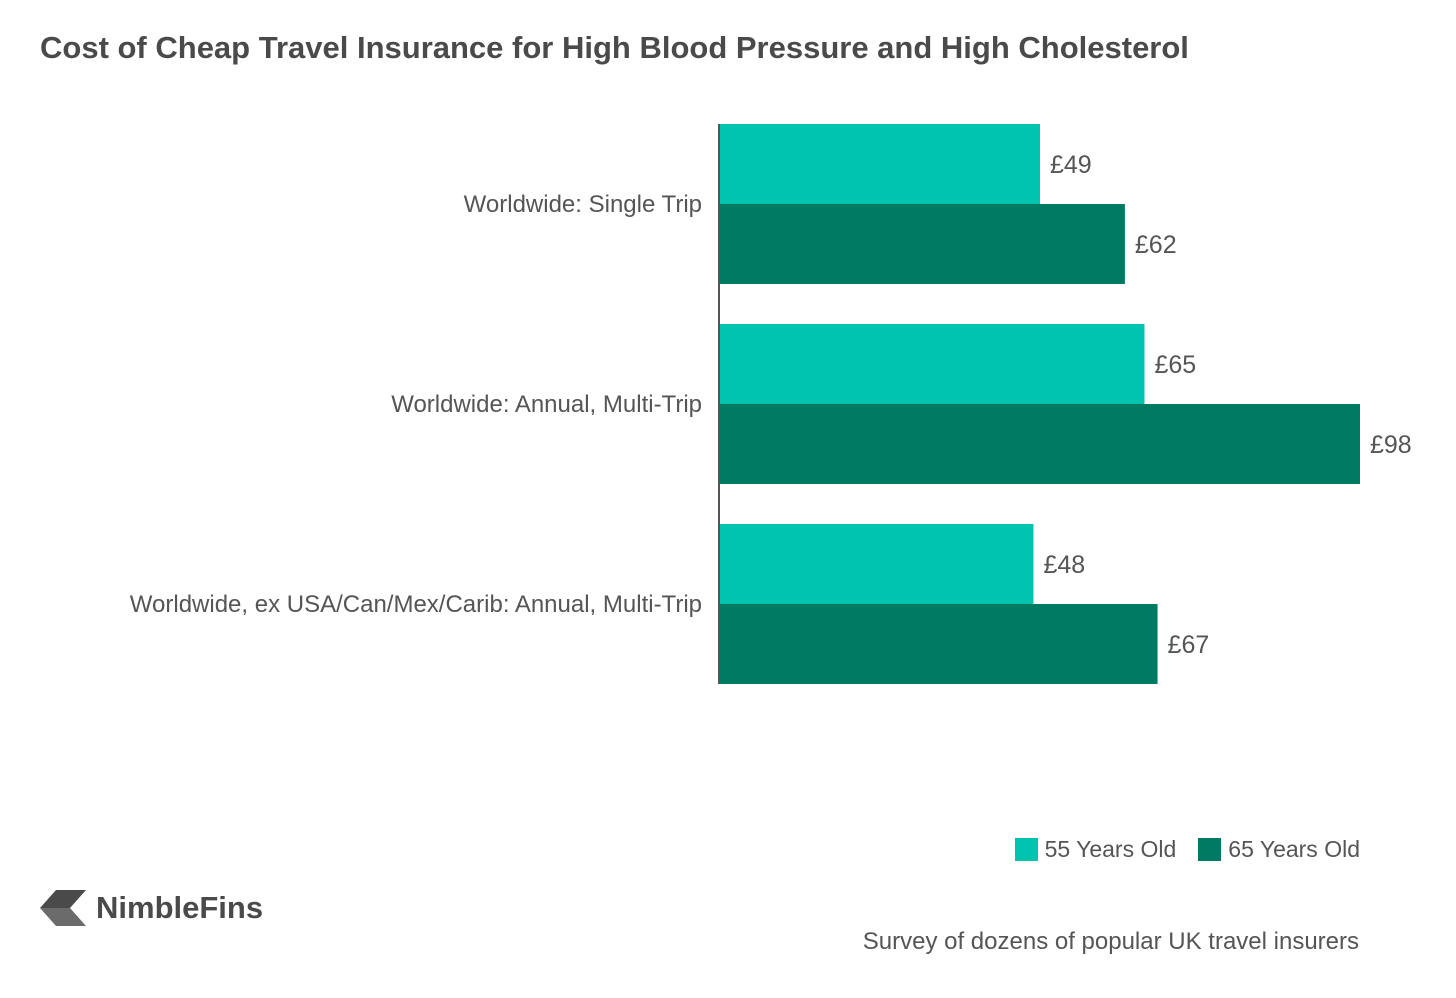  I want to click on nimblefins-chevron-icon, so click(63, 908).